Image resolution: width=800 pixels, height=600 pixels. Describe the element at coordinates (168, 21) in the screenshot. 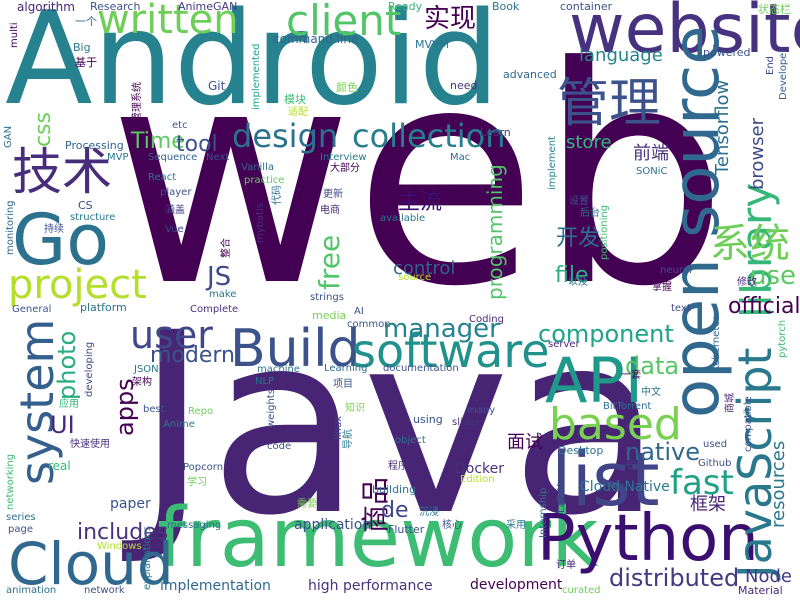

I see `word-written: written` at that location.